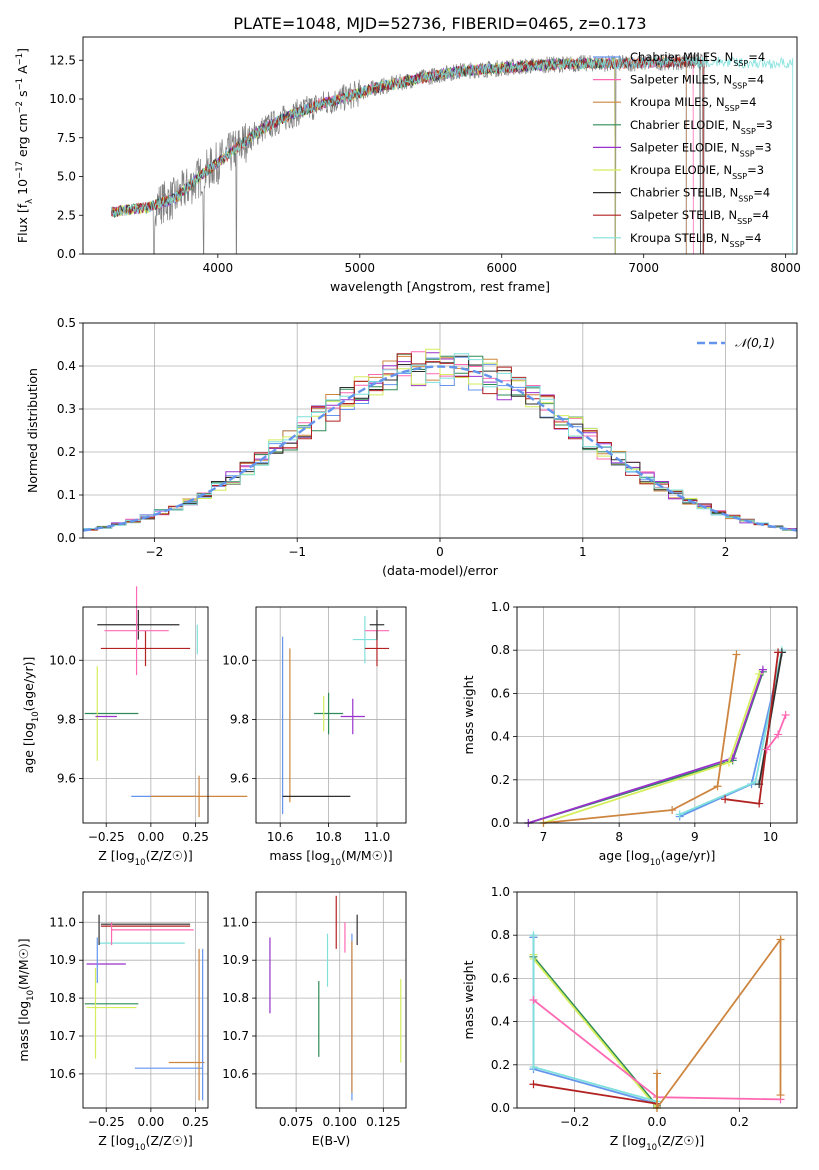 The image size is (819, 1170). Describe the element at coordinates (657, 858) in the screenshot. I see `x-axis-label: age [log10(age/yr)]` at that location.